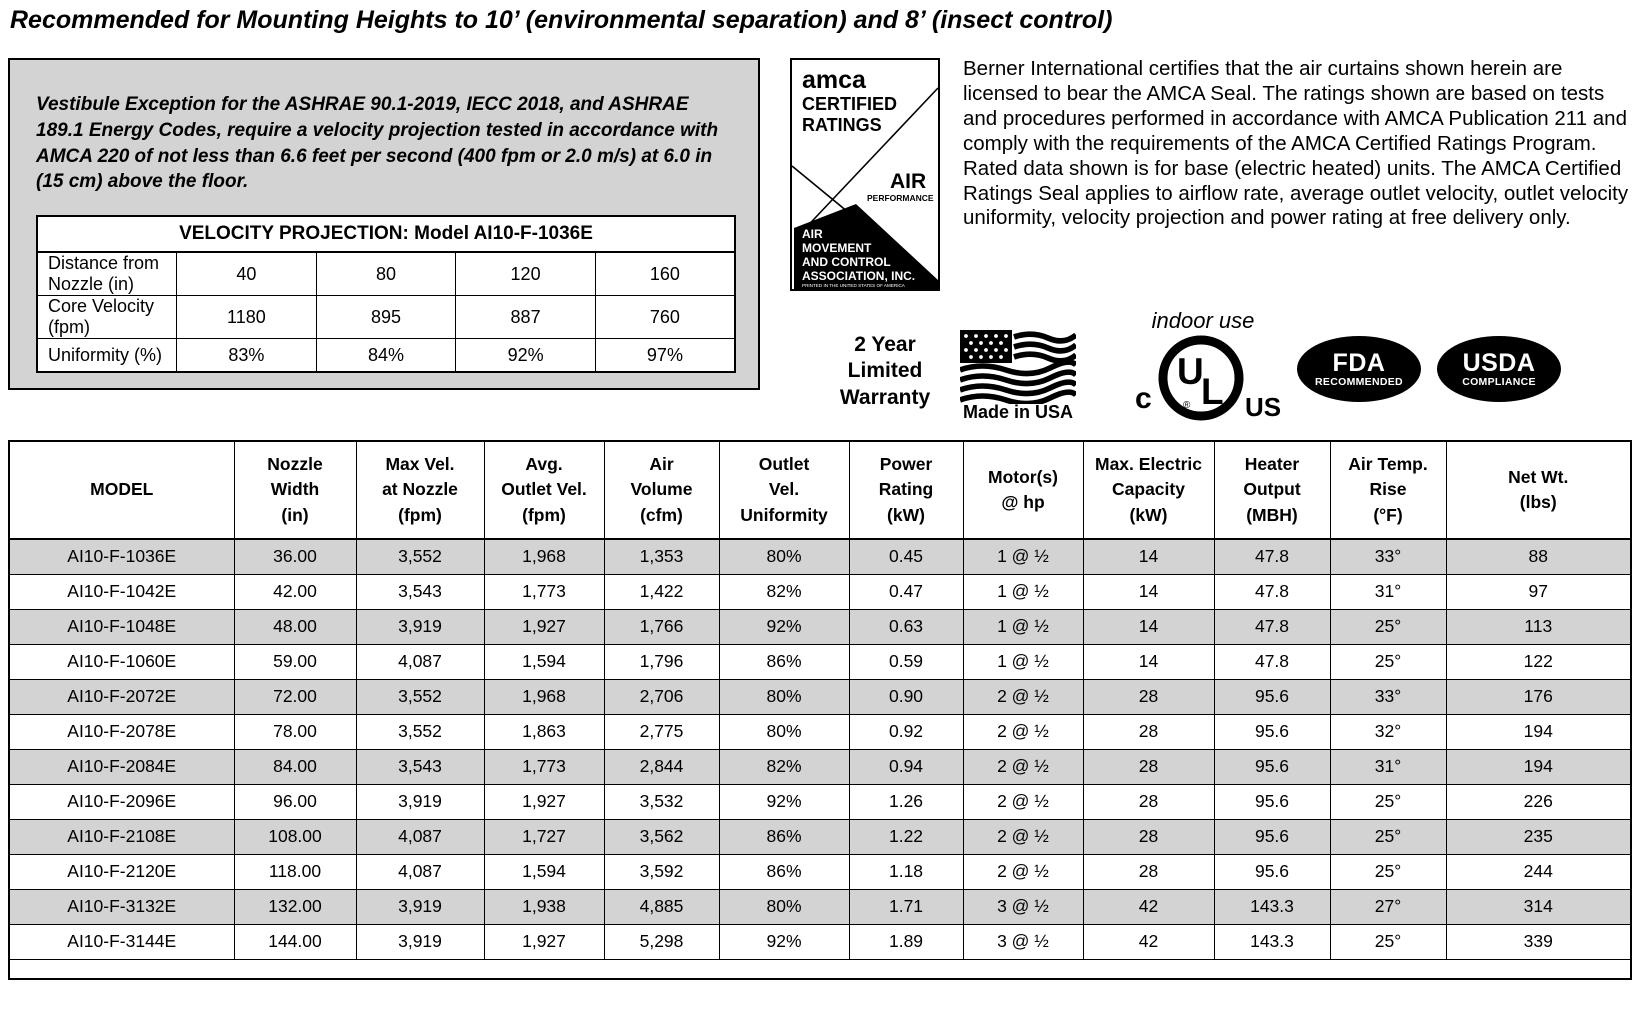 The image size is (1636, 1022). I want to click on model-cell: AI10-F-1036E, so click(121, 556).